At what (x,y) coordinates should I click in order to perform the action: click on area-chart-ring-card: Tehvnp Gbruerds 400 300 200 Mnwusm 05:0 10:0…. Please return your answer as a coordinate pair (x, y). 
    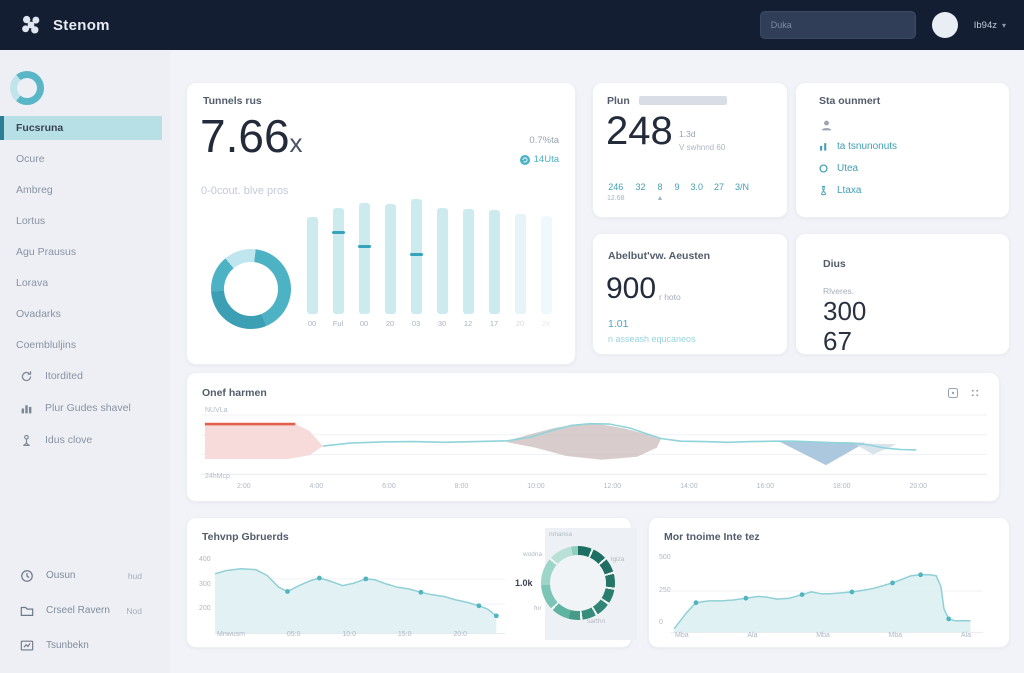
    Looking at the image, I should click on (411, 582).